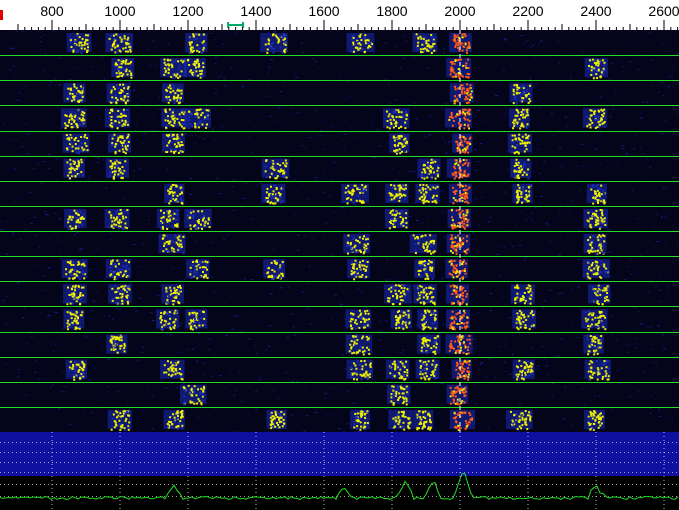 The image size is (679, 510). Describe the element at coordinates (1, 15) in the screenshot. I see `rx-frequency-marker` at that location.